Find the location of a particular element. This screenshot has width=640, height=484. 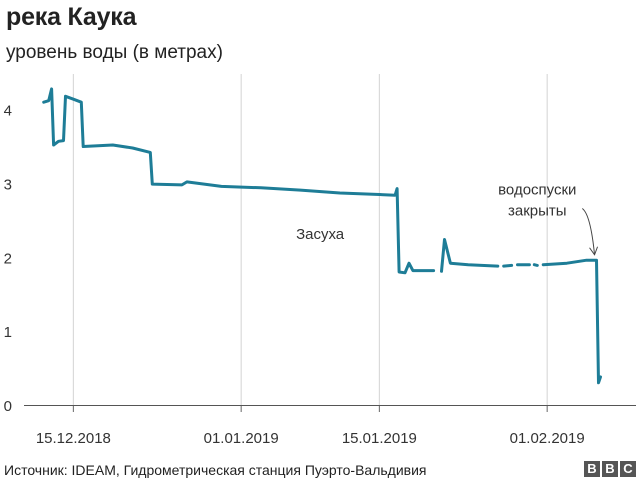

bbc-logo: B B C is located at coordinates (610, 469).